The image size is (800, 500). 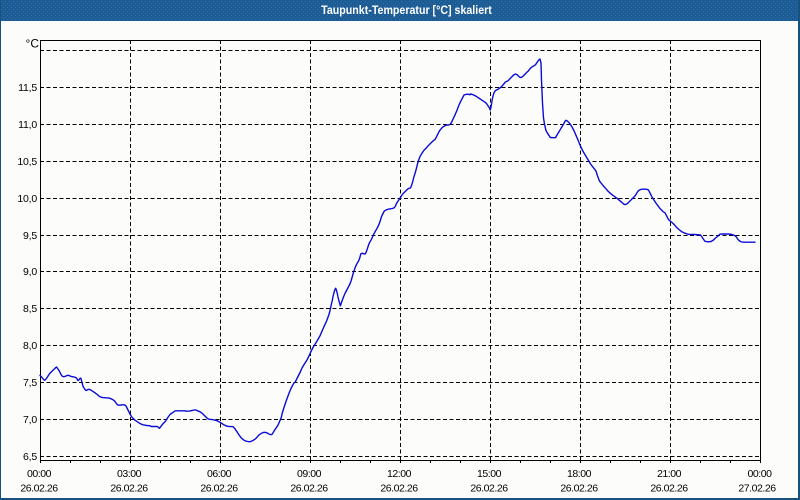 What do you see at coordinates (669, 474) in the screenshot?
I see `svg-text: 21:00` at bounding box center [669, 474].